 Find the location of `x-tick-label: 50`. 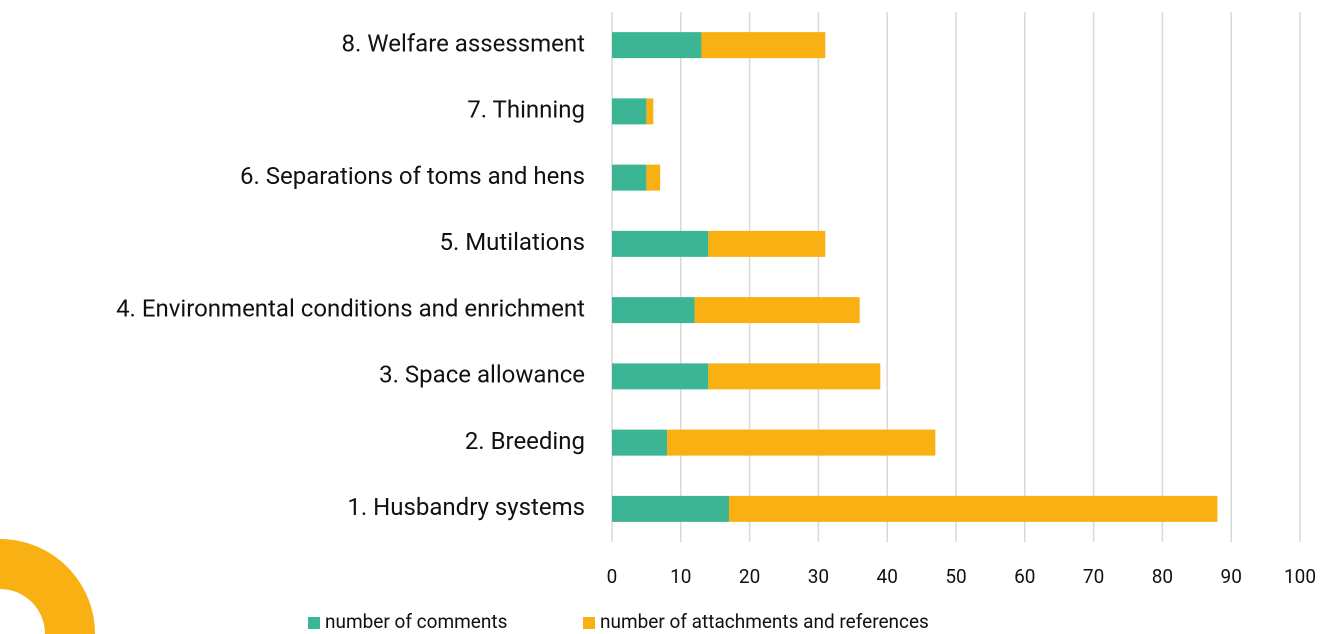

x-tick-label: 50 is located at coordinates (955, 576).